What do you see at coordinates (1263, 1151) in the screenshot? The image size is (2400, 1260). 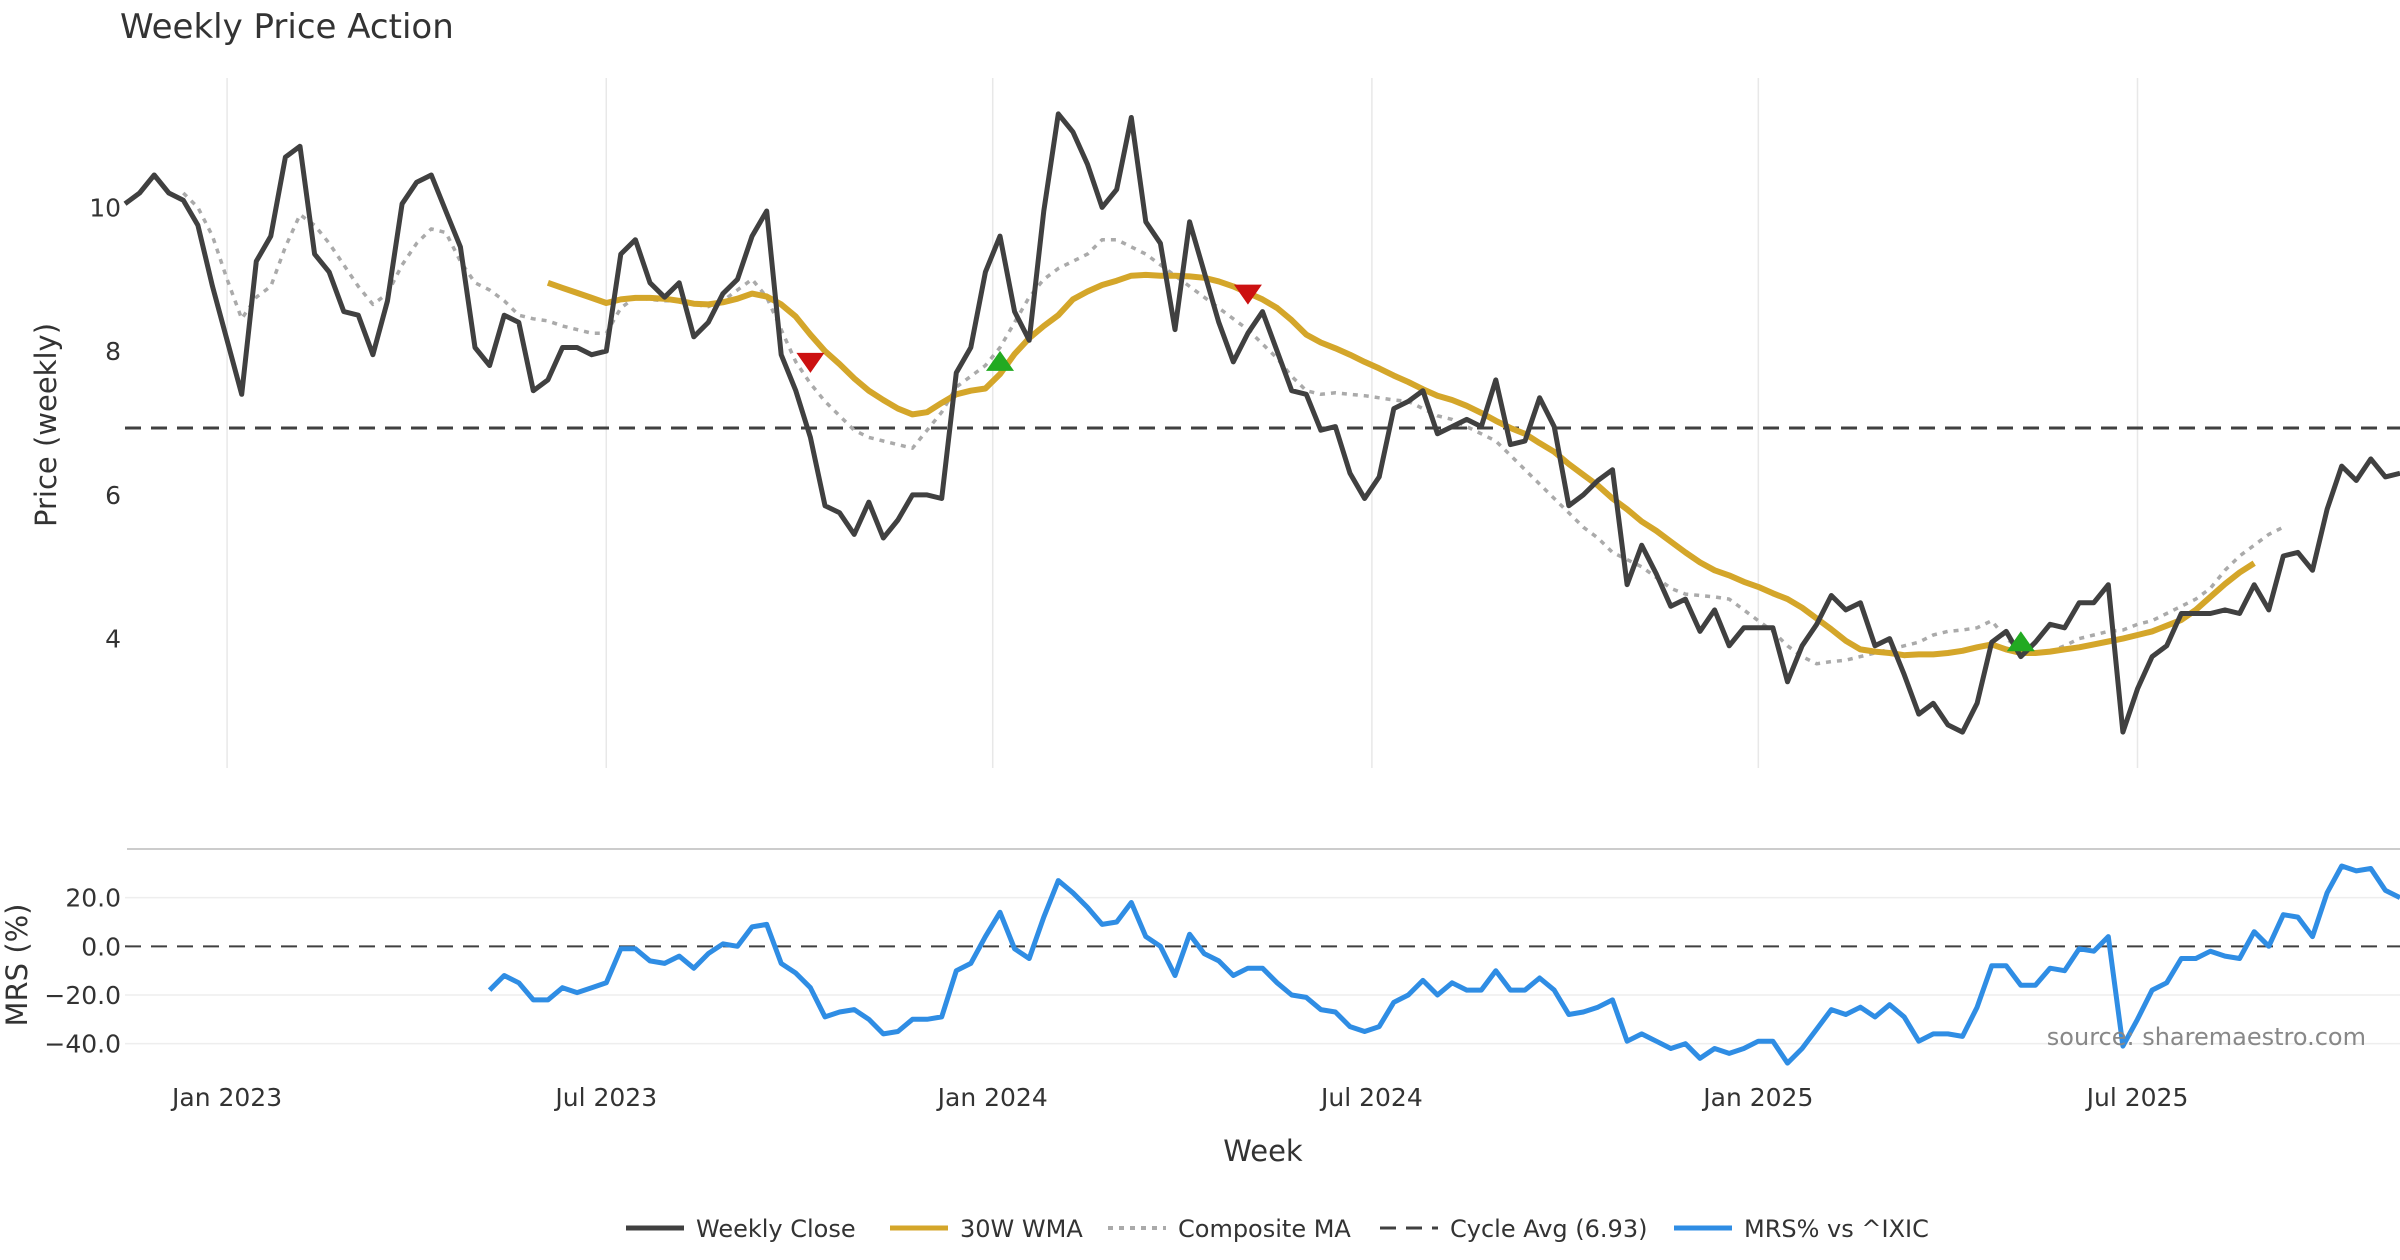 I see `x-axis-label: Week` at bounding box center [1263, 1151].